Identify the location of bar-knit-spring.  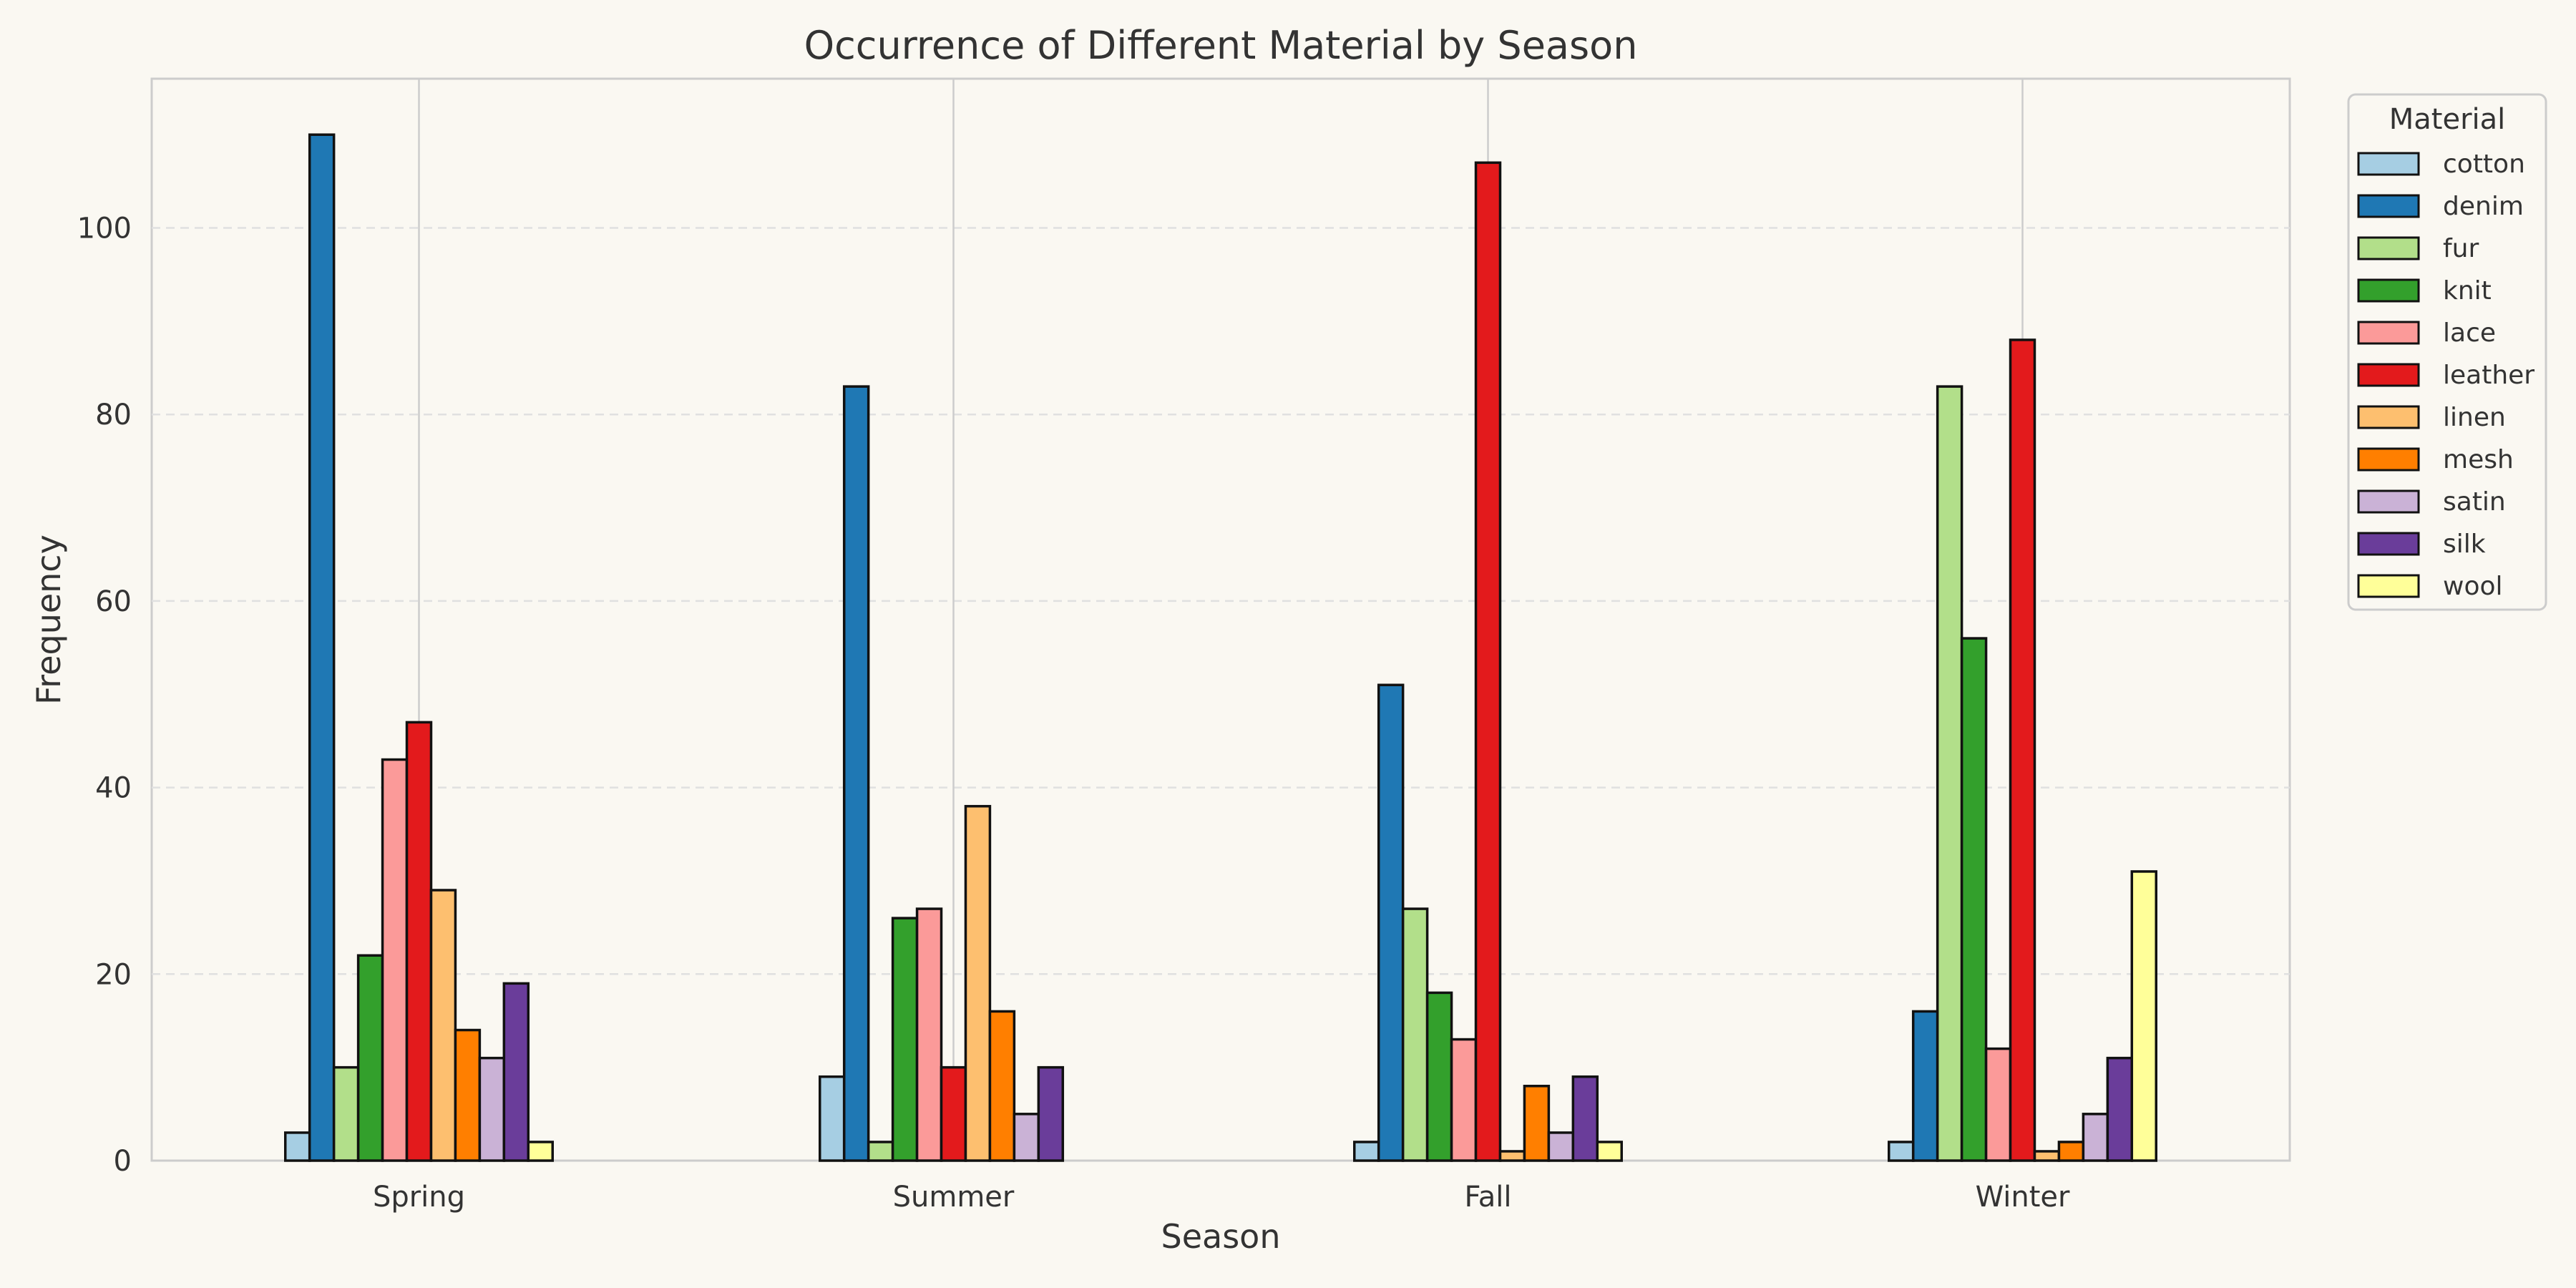
(370, 1058).